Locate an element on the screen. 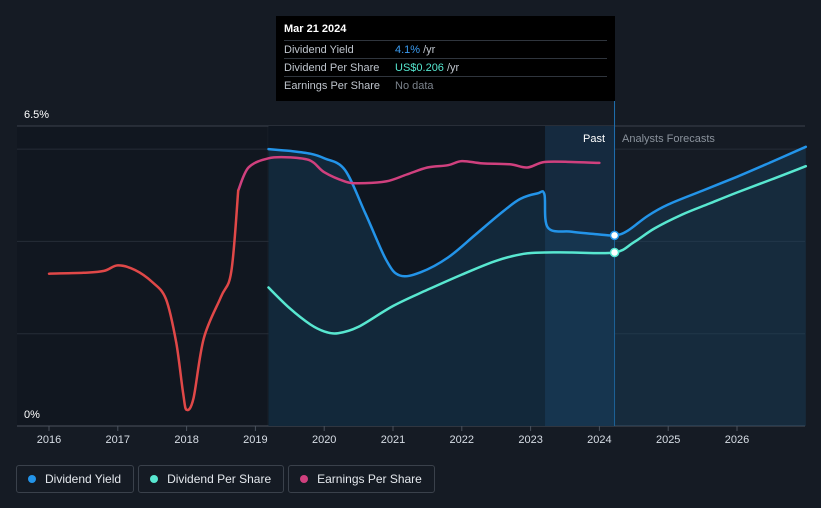 The height and width of the screenshot is (508, 821). analysts-forecasts-label: Analysts Forecasts is located at coordinates (668, 139).